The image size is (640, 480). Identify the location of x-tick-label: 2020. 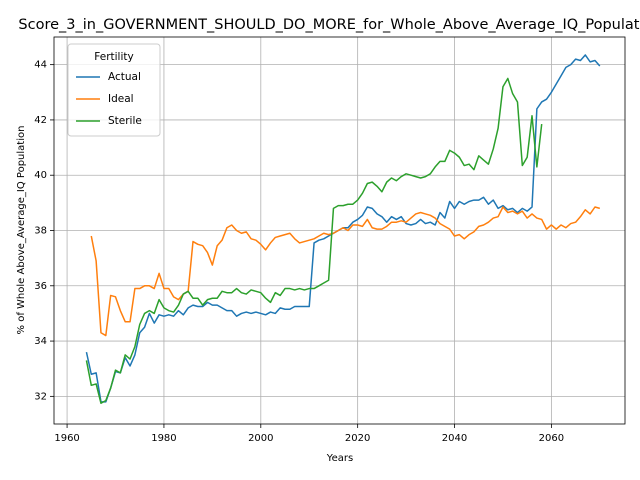
(357, 438).